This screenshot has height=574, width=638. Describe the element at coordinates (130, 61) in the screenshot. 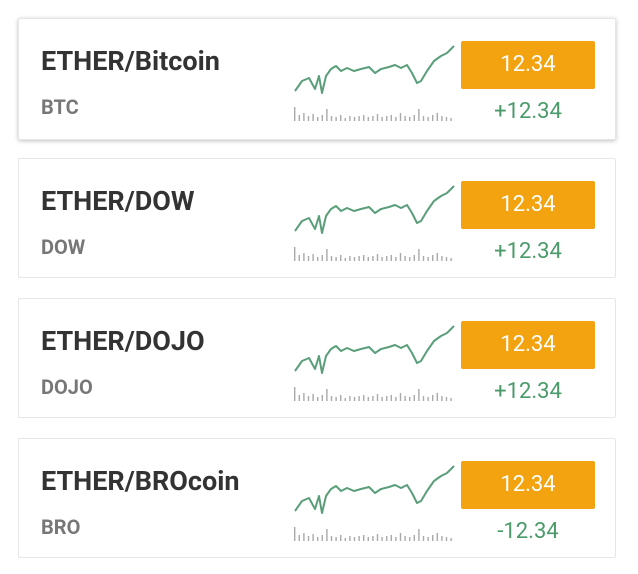

I see `pair-title: ETHER/Bitcoin` at that location.